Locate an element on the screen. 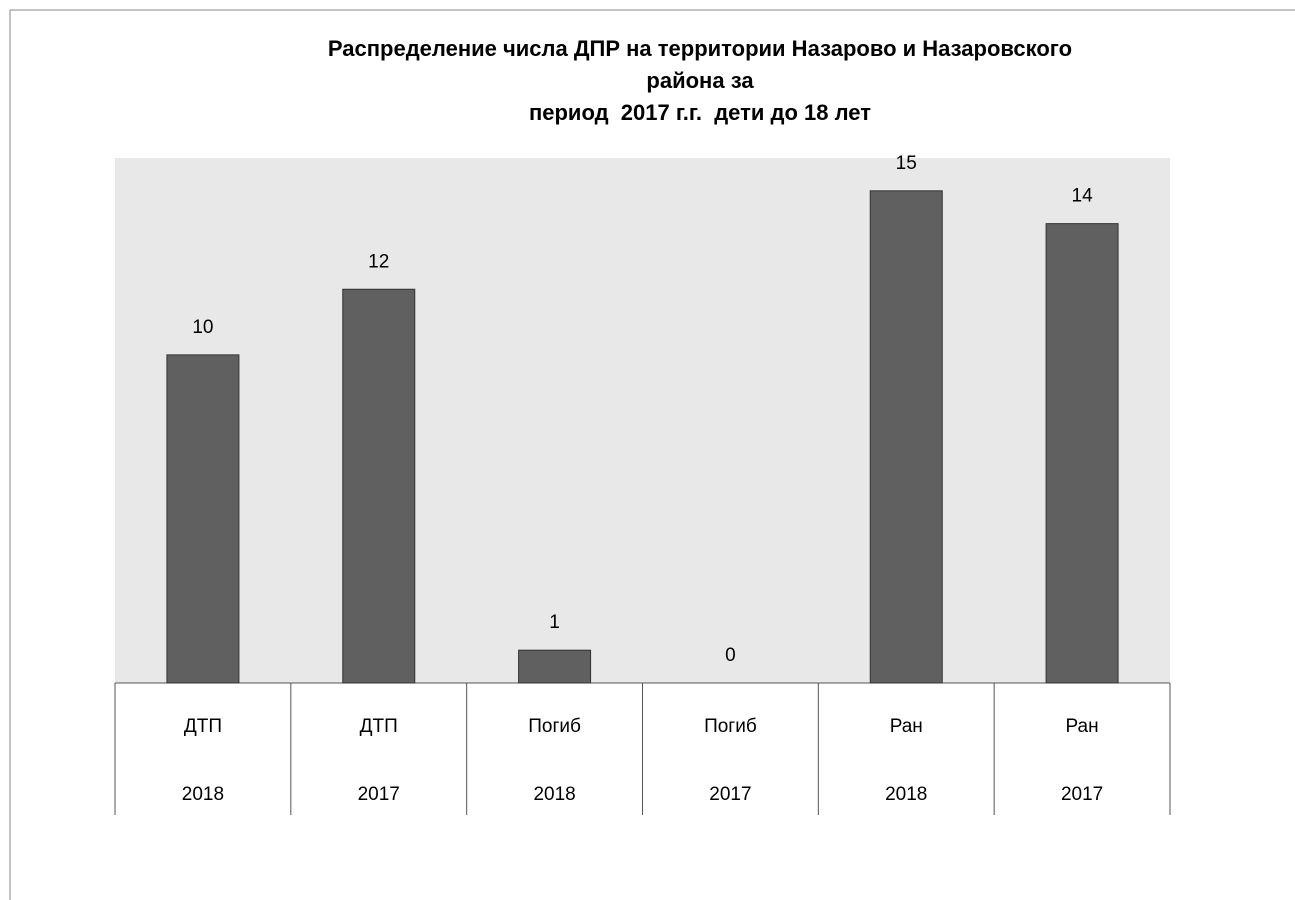  chart-title: района за is located at coordinates (700, 80).